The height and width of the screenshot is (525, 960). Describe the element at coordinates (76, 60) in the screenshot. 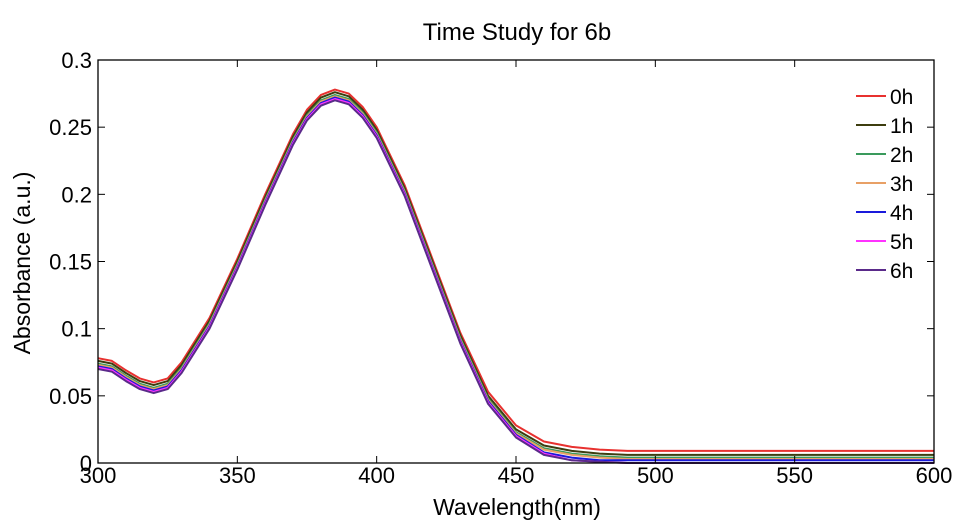

I see `y-tick-label: 0.3` at that location.